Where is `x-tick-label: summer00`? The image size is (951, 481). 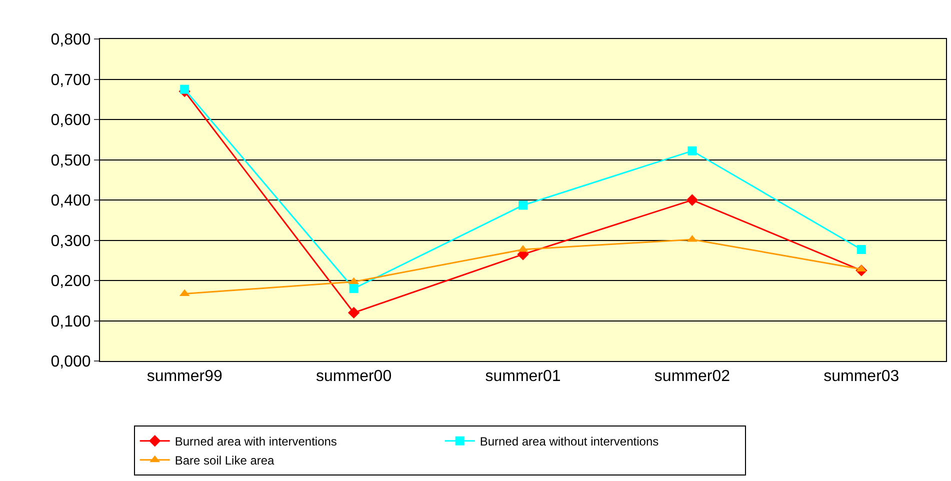
x-tick-label: summer00 is located at coordinates (354, 377).